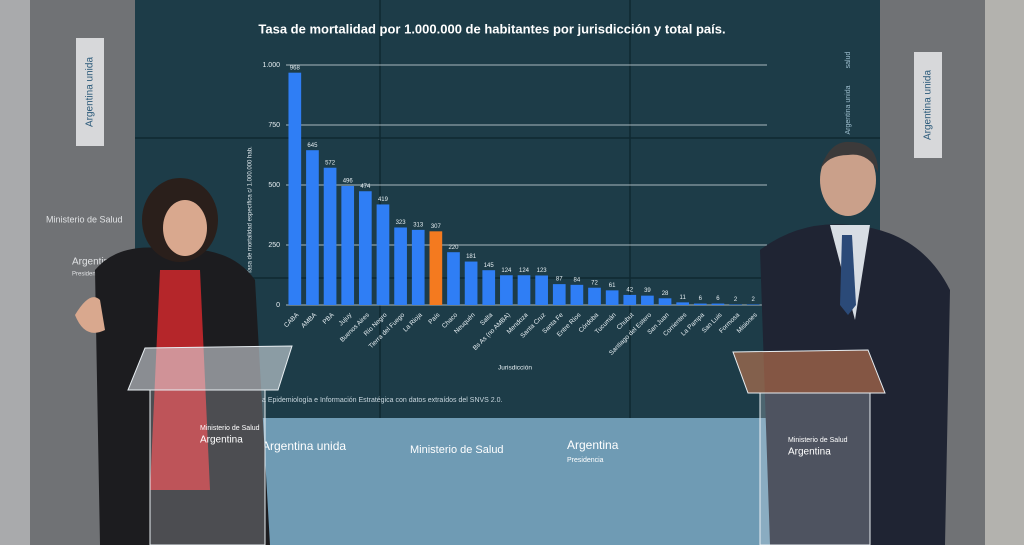 This screenshot has width=1024, height=545. What do you see at coordinates (453, 248) in the screenshot?
I see `value-label: 220` at bounding box center [453, 248].